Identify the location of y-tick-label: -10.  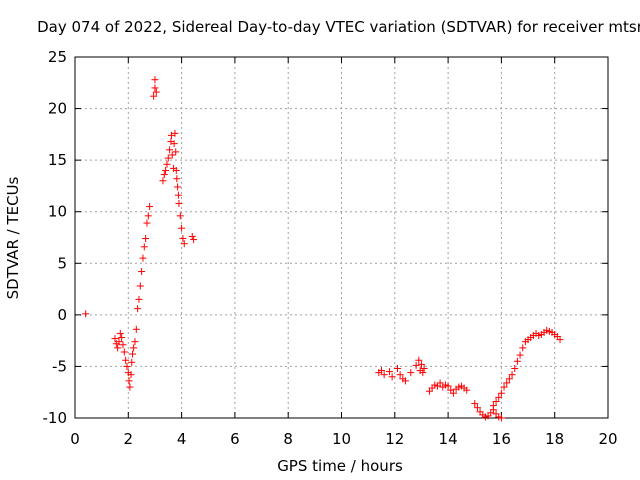
(55, 418).